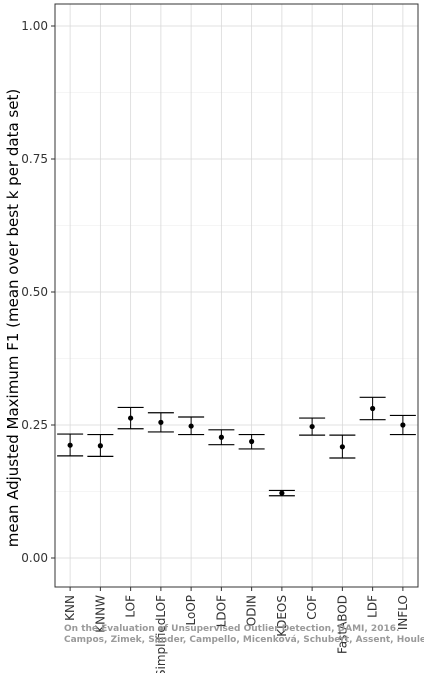 The width and height of the screenshot is (424, 673). Describe the element at coordinates (191, 610) in the screenshot. I see `x-tick-label: LoOP` at that location.